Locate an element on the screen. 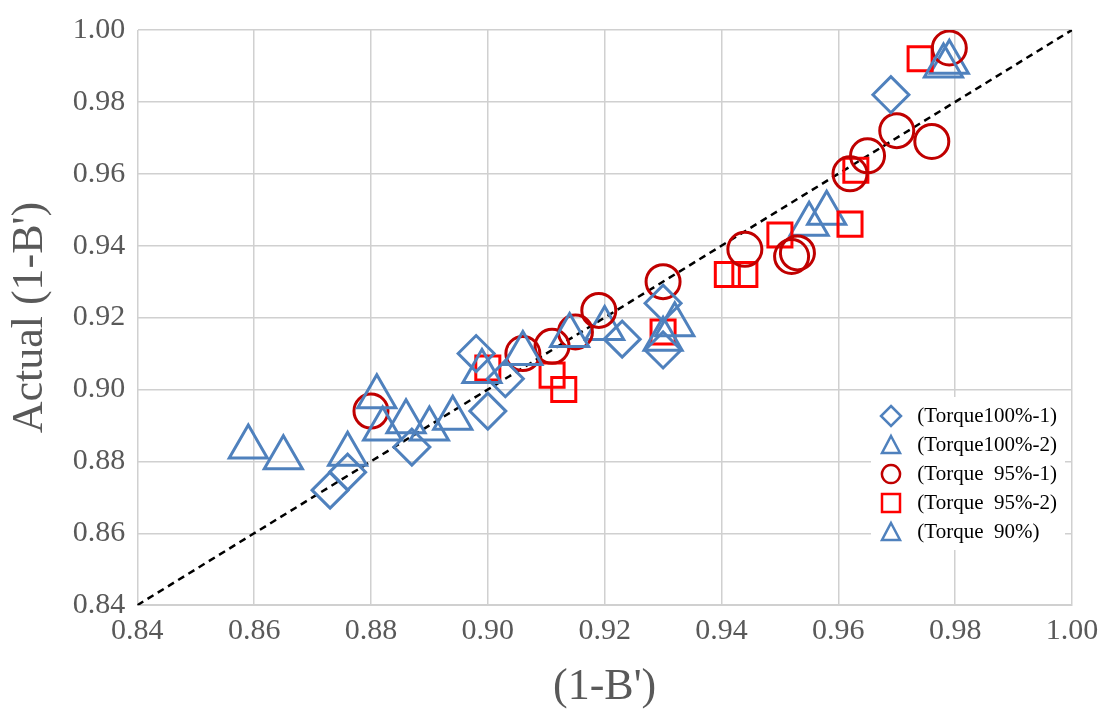 The width and height of the screenshot is (1110, 718). legend-label: (Torque100%-1) is located at coordinates (987, 415).